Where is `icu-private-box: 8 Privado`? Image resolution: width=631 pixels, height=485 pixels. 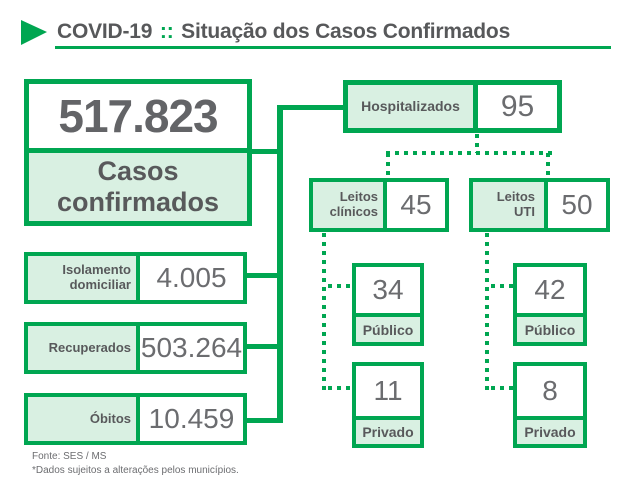
icu-private-box: 8 Privado is located at coordinates (550, 405).